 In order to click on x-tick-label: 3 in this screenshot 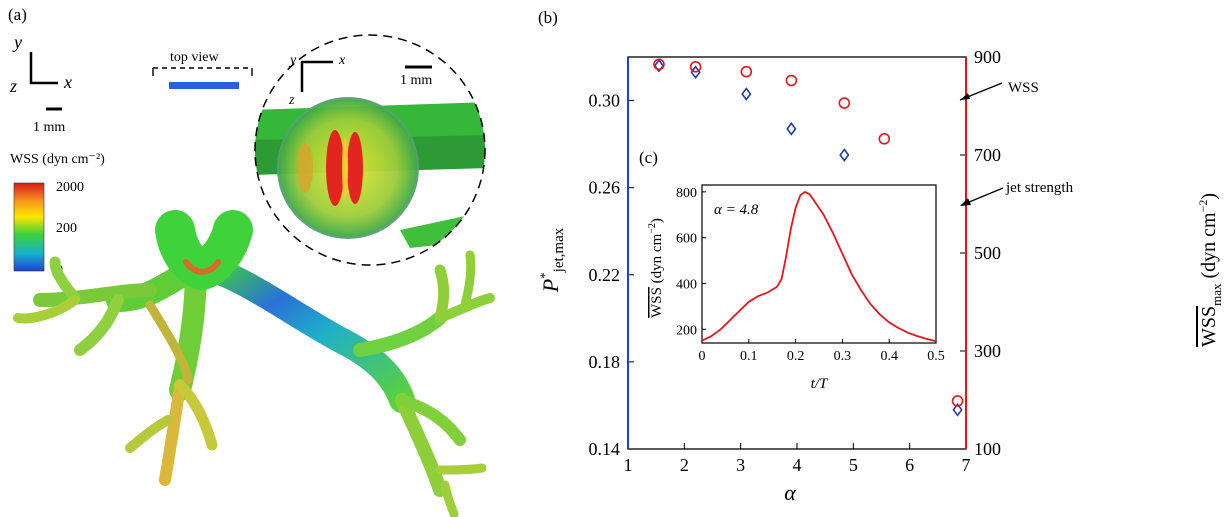, I will do `click(740, 465)`.